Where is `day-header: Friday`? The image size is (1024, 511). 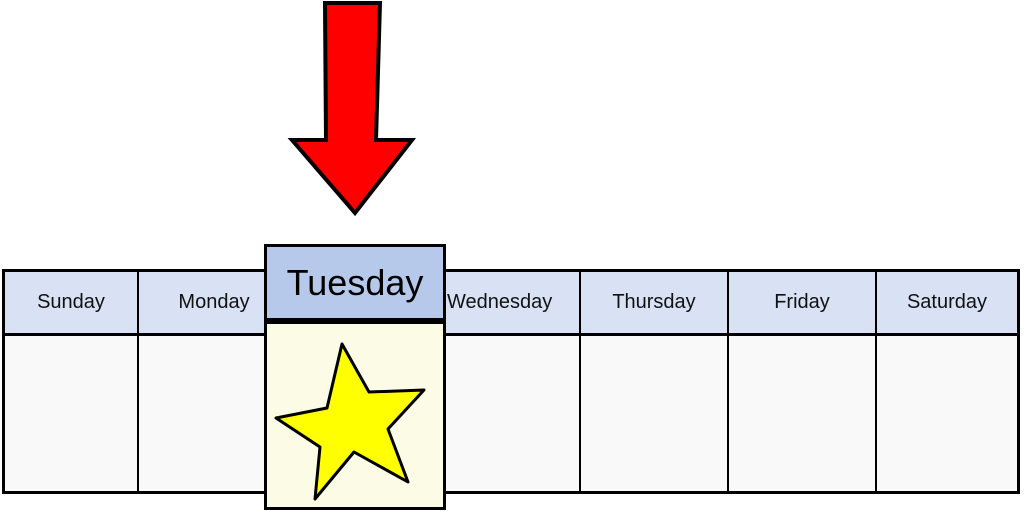
day-header: Friday is located at coordinates (803, 302).